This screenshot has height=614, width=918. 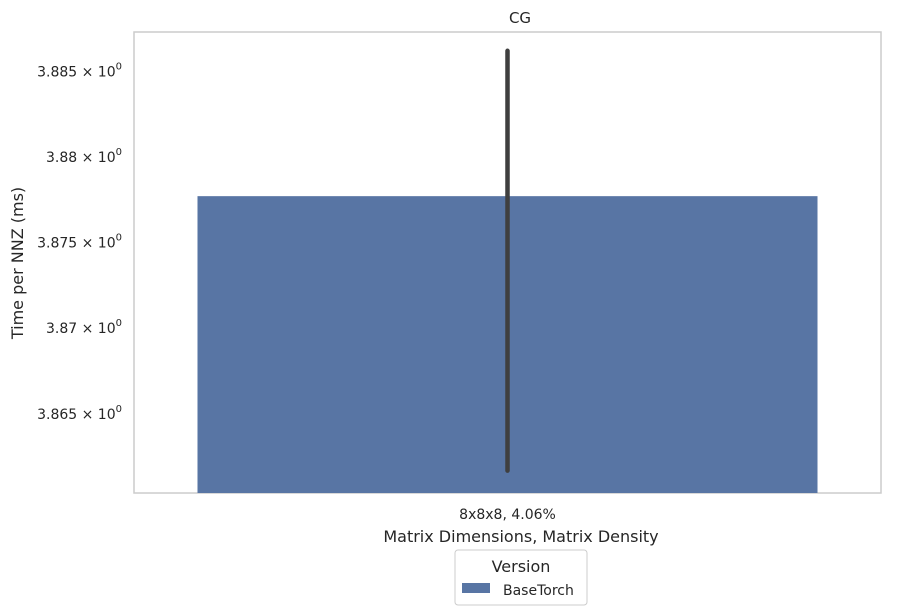 What do you see at coordinates (84, 156) in the screenshot?
I see `y-tick-label: 3.88 × 100` at bounding box center [84, 156].